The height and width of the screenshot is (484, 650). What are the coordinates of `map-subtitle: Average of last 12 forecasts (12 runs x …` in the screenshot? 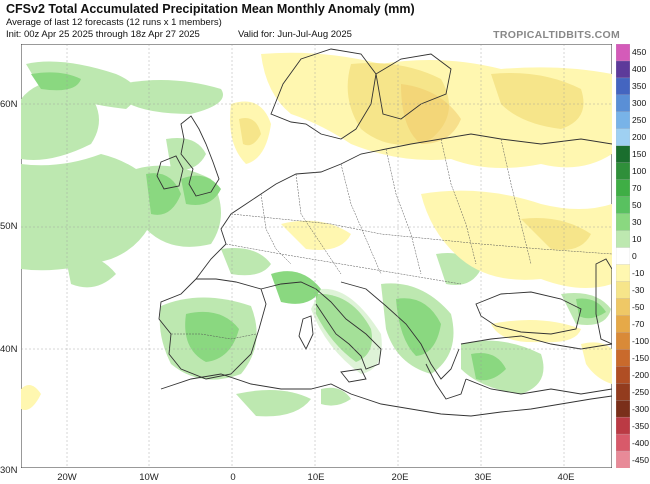 It's located at (114, 22).